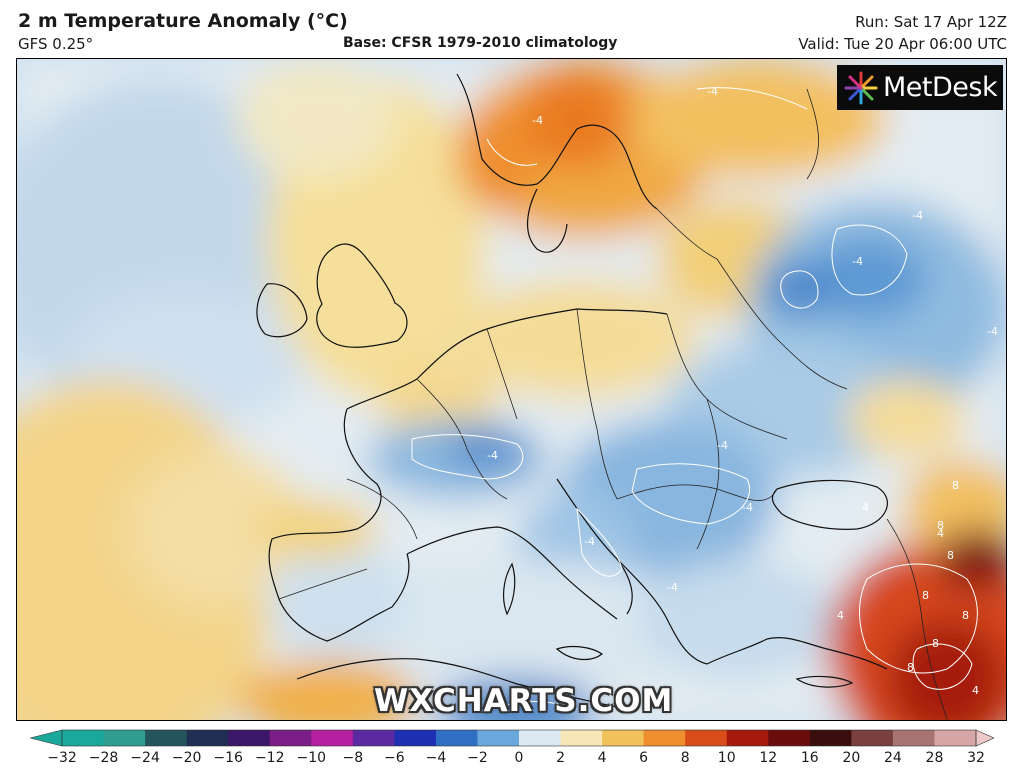 The image size is (1024, 784). Describe the element at coordinates (145, 758) in the screenshot. I see `scale-tick-label: −24` at that location.